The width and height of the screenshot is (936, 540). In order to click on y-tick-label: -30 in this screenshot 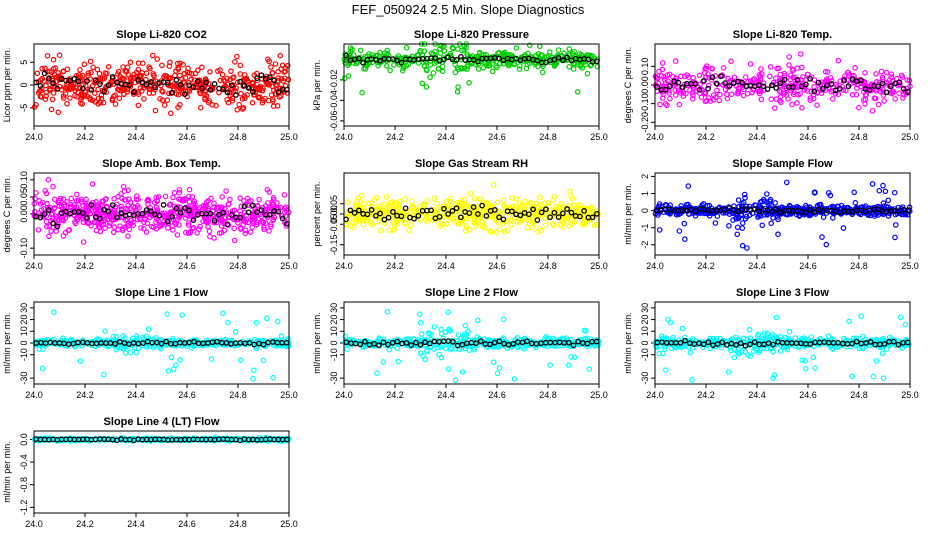, I will do `click(24, 378)`.